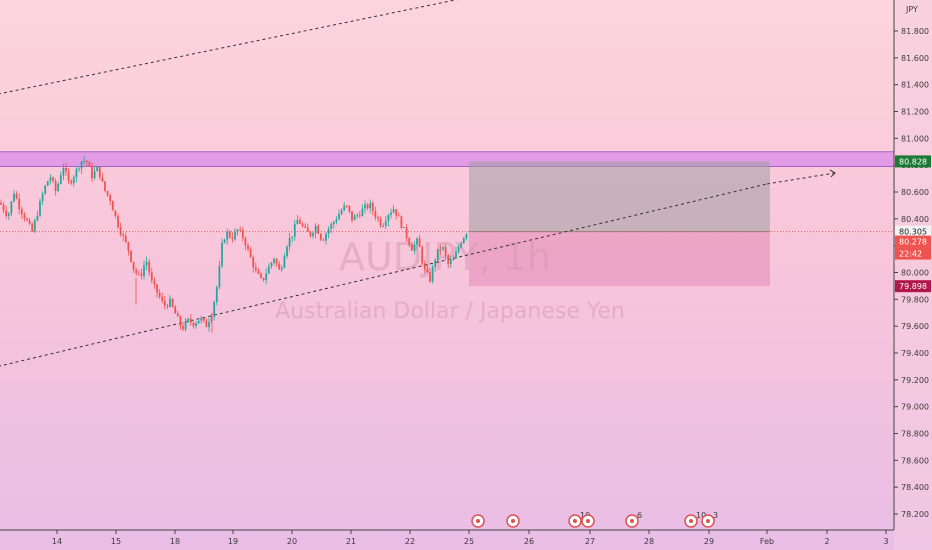 The image size is (932, 550). What do you see at coordinates (913, 253) in the screenshot?
I see `candle-countdown-tag-bg` at bounding box center [913, 253].